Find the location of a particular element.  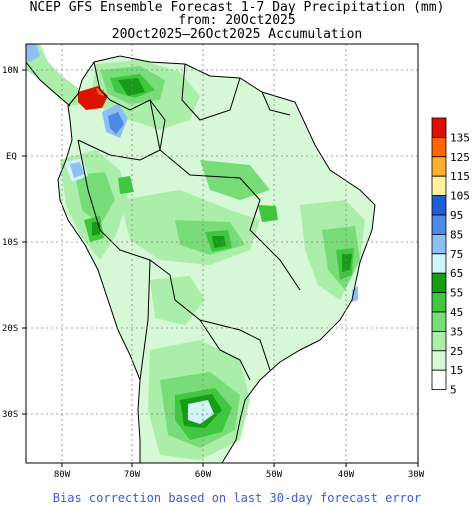

lon-label-70w: 70W is located at coordinates (132, 475).